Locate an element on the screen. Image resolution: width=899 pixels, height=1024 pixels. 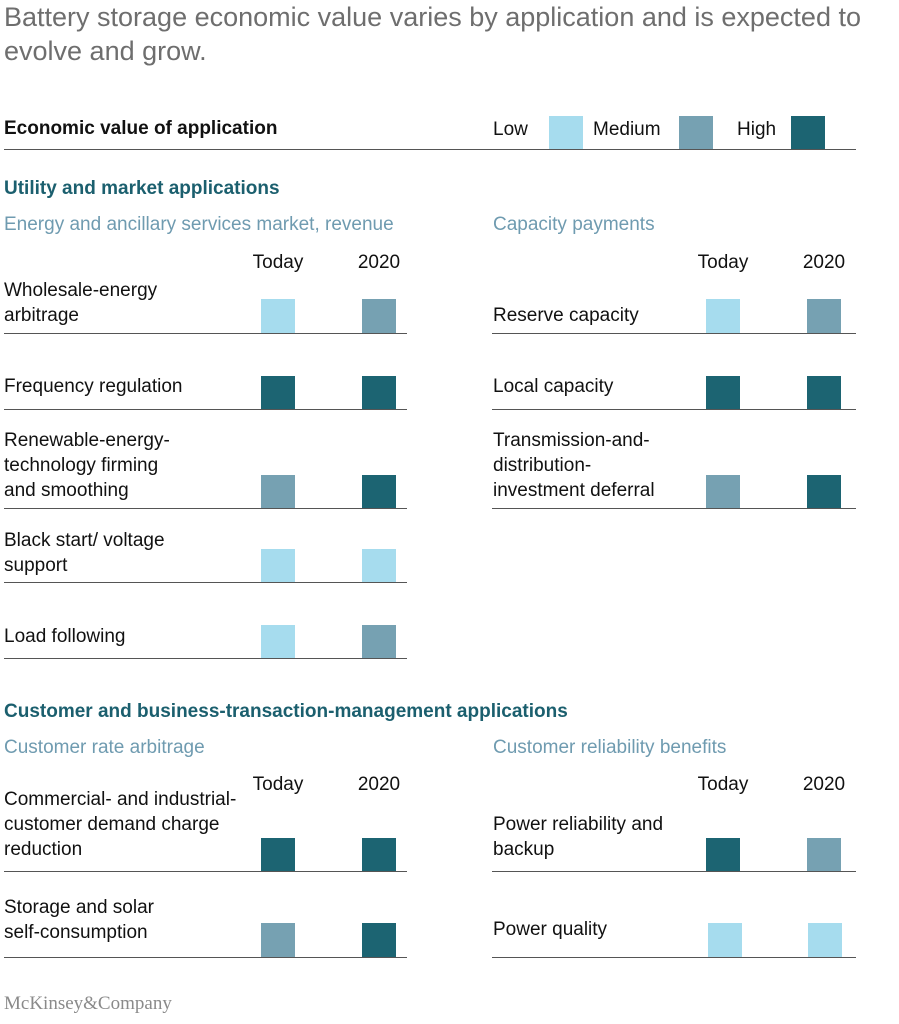
row-label: Frequency regulation is located at coordinates (93, 386).